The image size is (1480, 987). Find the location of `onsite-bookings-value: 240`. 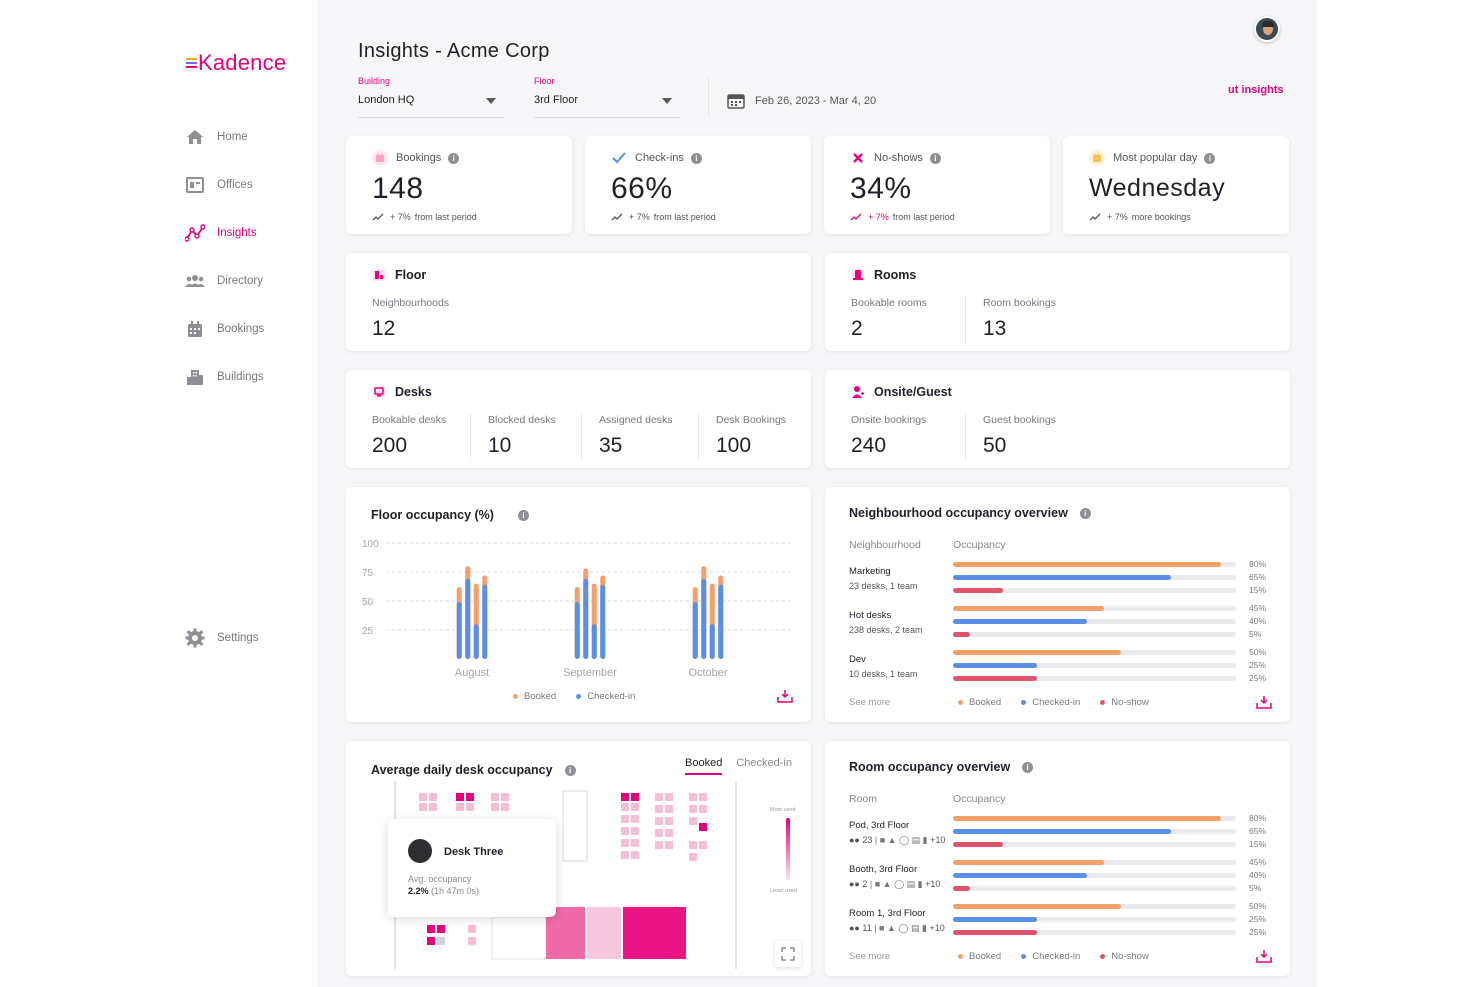

onsite-bookings-value: 240 is located at coordinates (869, 445).